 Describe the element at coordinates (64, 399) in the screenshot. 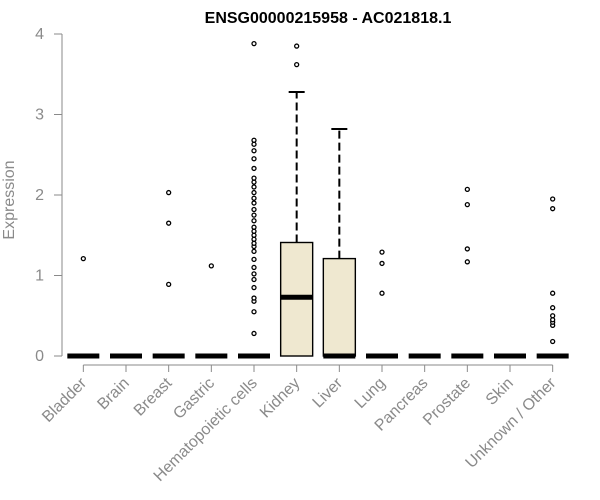

I see `x-tick-label: Bladder` at that location.